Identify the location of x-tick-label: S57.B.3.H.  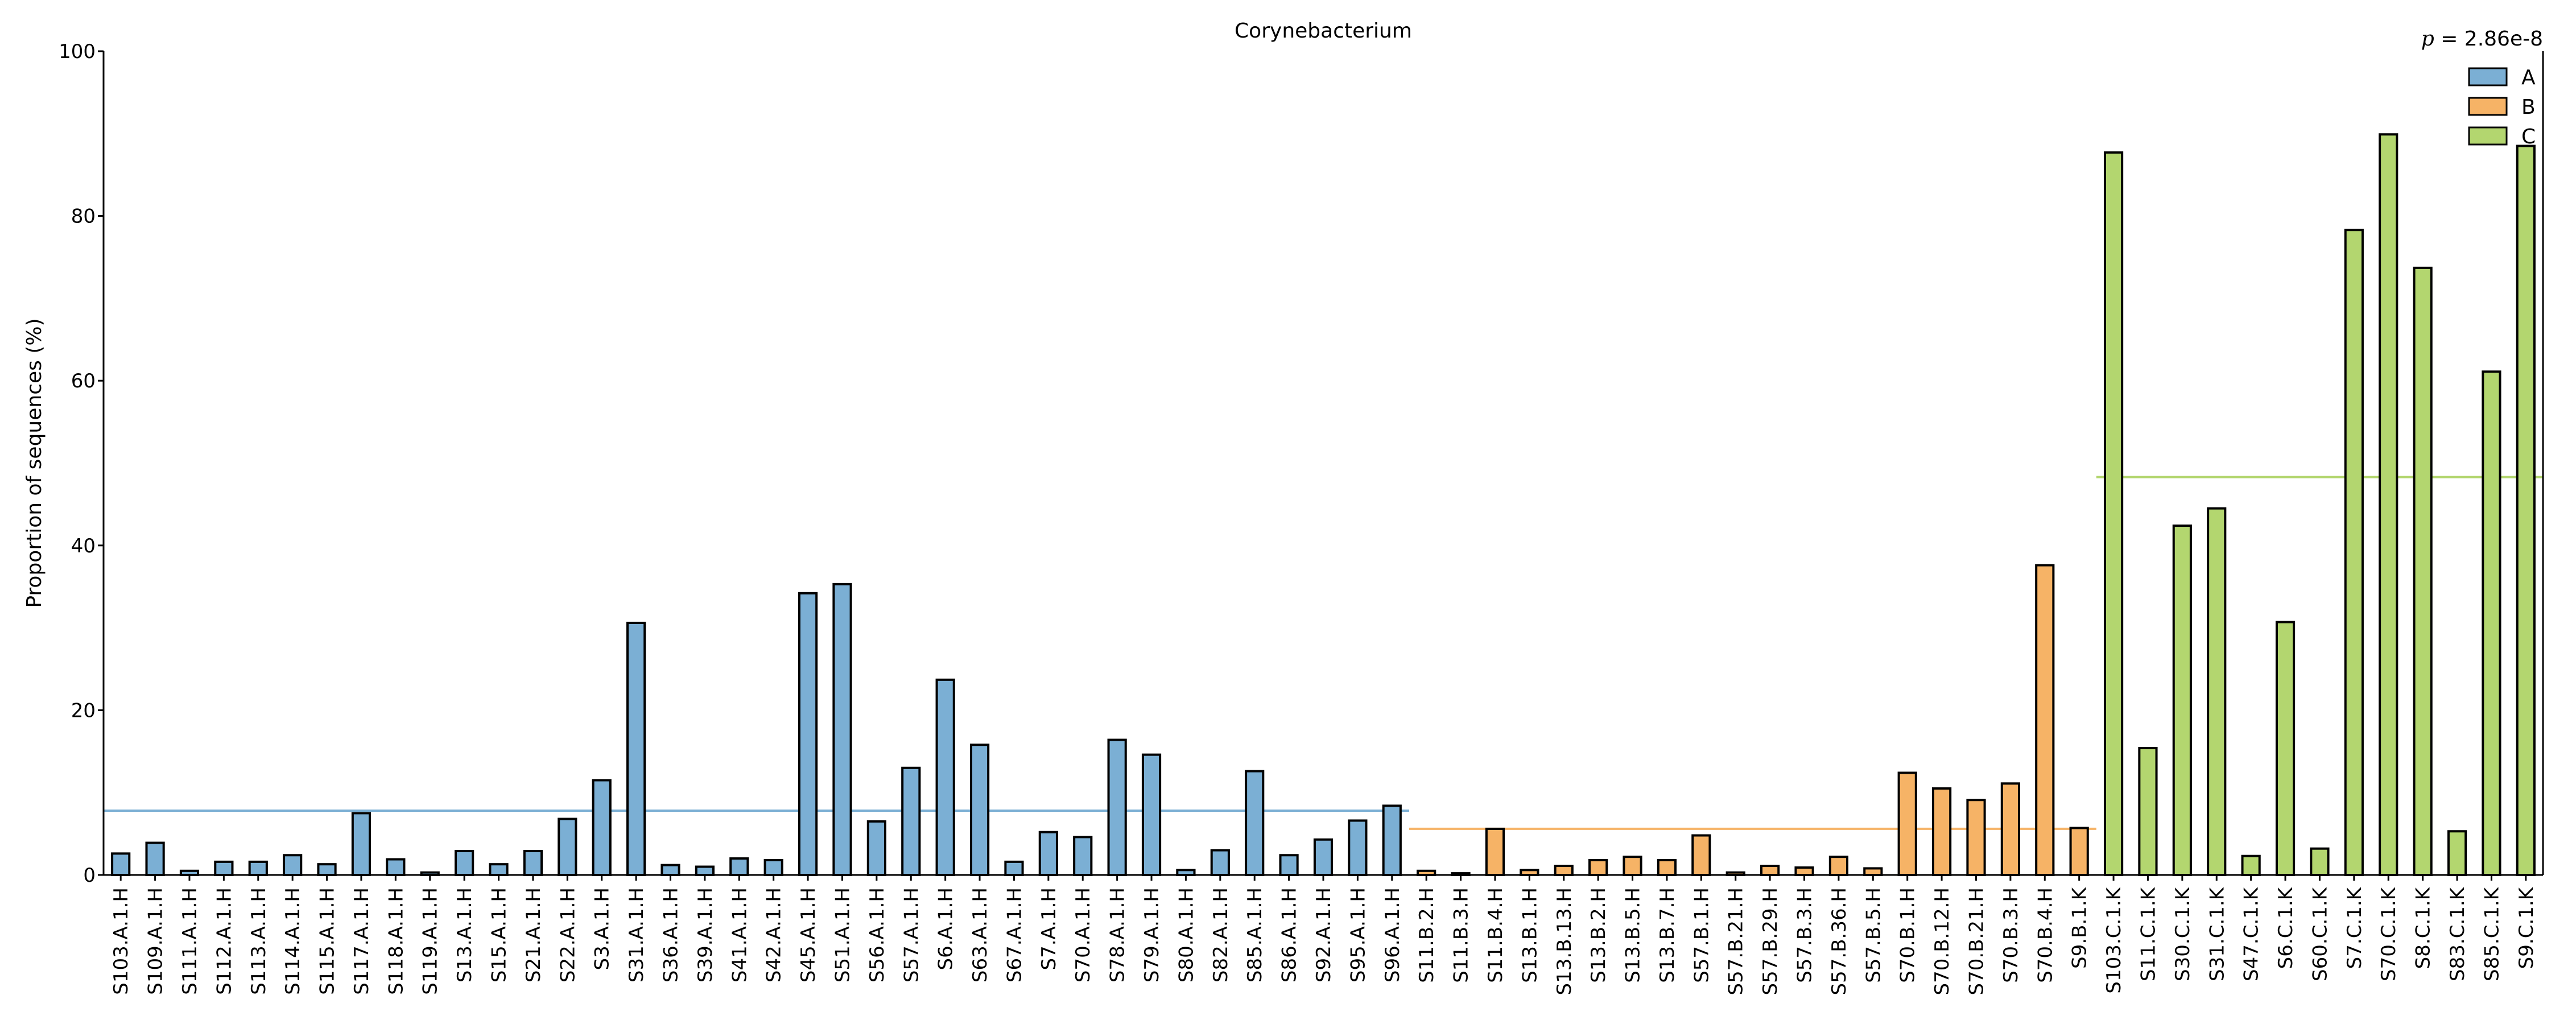
(1806, 935).